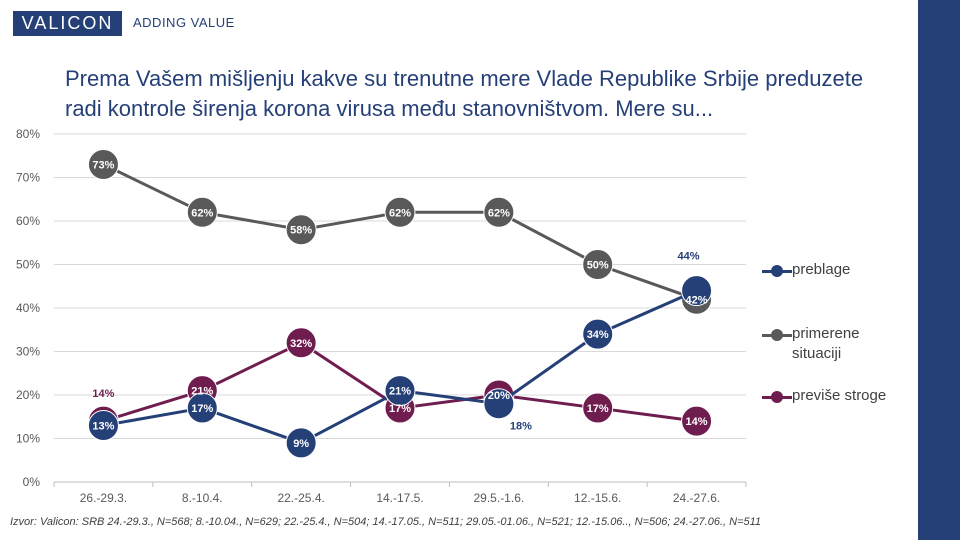 The height and width of the screenshot is (540, 960). I want to click on data-label-primerene-situaciji: 42%, so click(697, 300).